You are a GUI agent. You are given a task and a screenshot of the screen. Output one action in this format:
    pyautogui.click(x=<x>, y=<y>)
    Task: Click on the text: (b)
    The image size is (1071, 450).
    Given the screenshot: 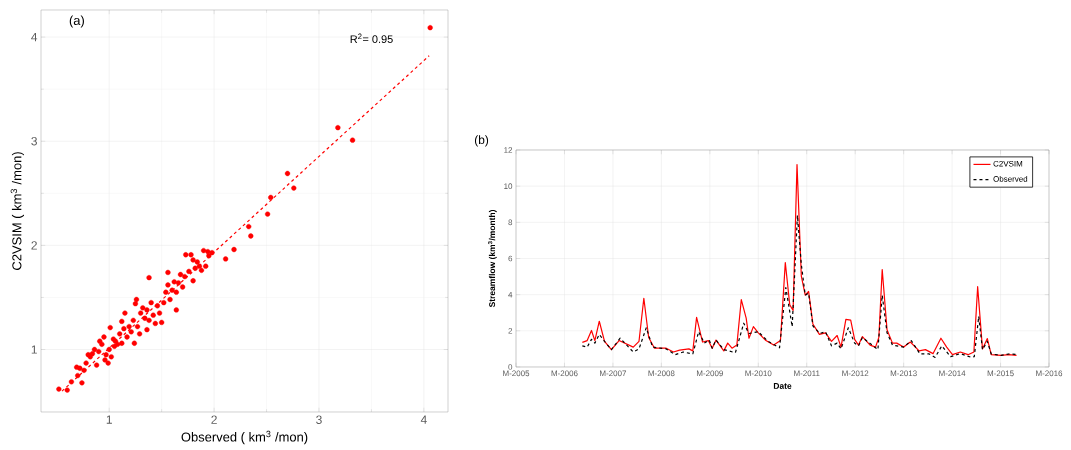 What is the action you would take?
    pyautogui.click(x=481, y=141)
    